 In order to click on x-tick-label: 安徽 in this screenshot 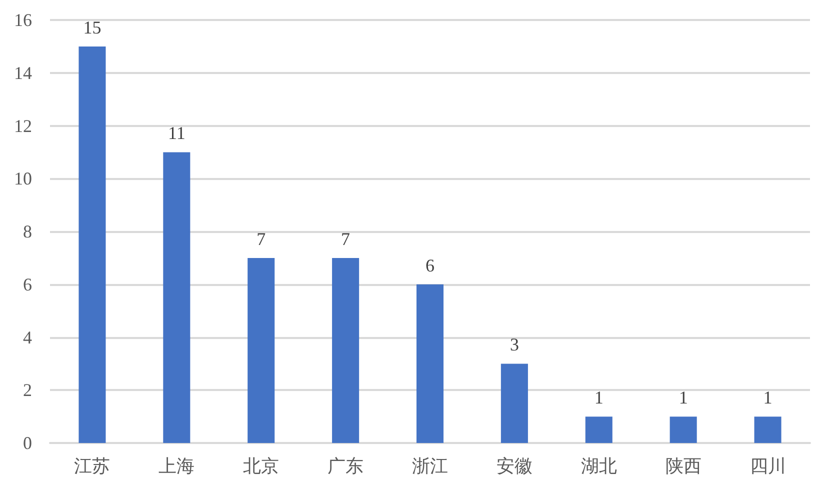, I will do `click(514, 466)`.